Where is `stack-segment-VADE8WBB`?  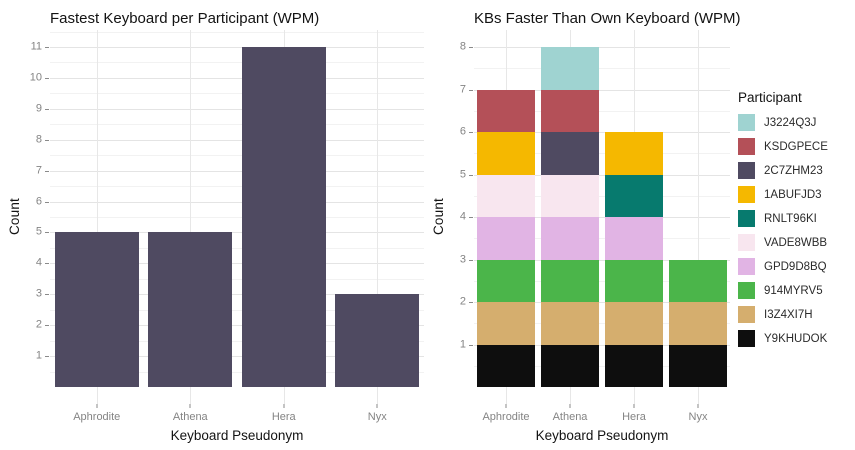 stack-segment-VADE8WBB is located at coordinates (570, 195).